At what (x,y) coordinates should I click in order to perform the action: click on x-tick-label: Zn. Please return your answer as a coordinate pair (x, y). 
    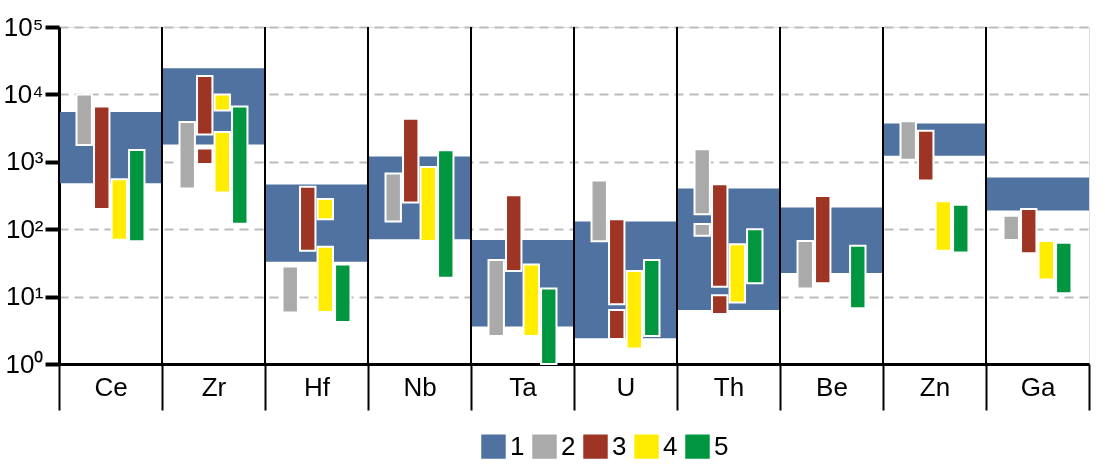
    Looking at the image, I should click on (935, 386).